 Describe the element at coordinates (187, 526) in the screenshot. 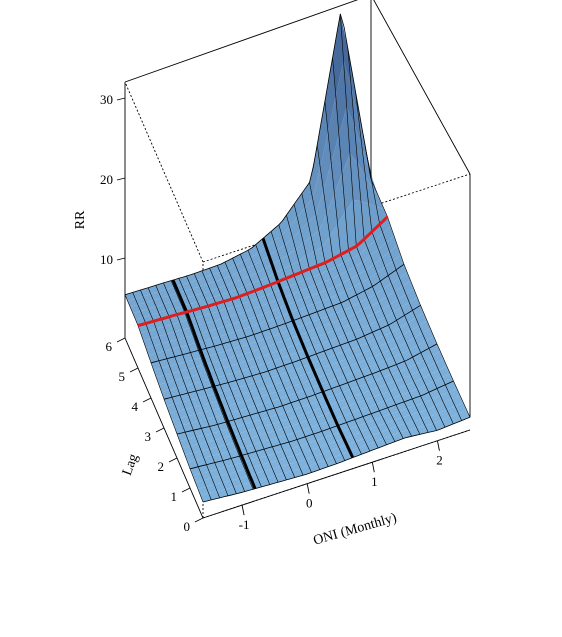

I see `y-tick-label: 0` at that location.